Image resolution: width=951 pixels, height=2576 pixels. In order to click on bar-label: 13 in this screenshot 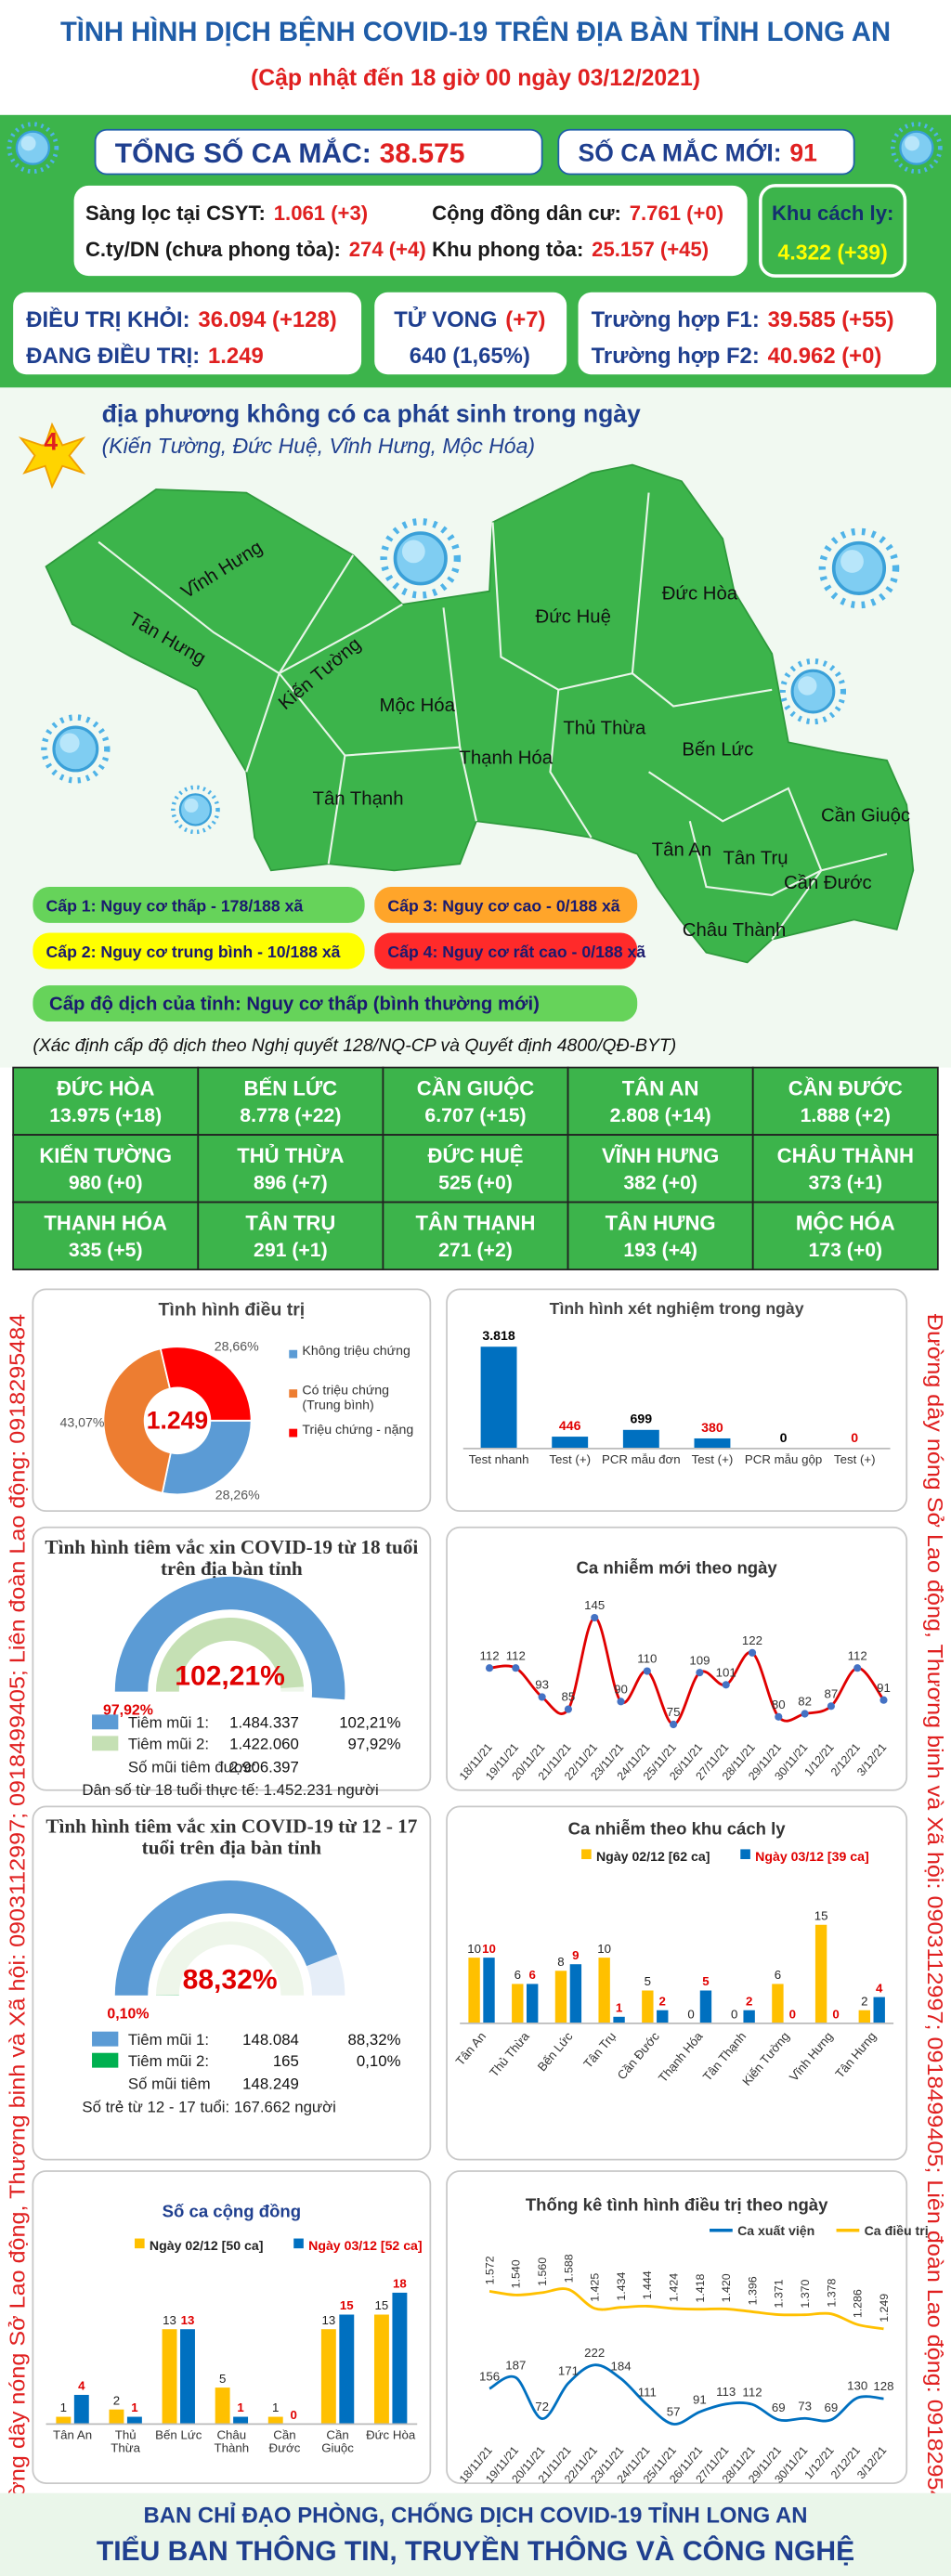, I will do `click(328, 2320)`.